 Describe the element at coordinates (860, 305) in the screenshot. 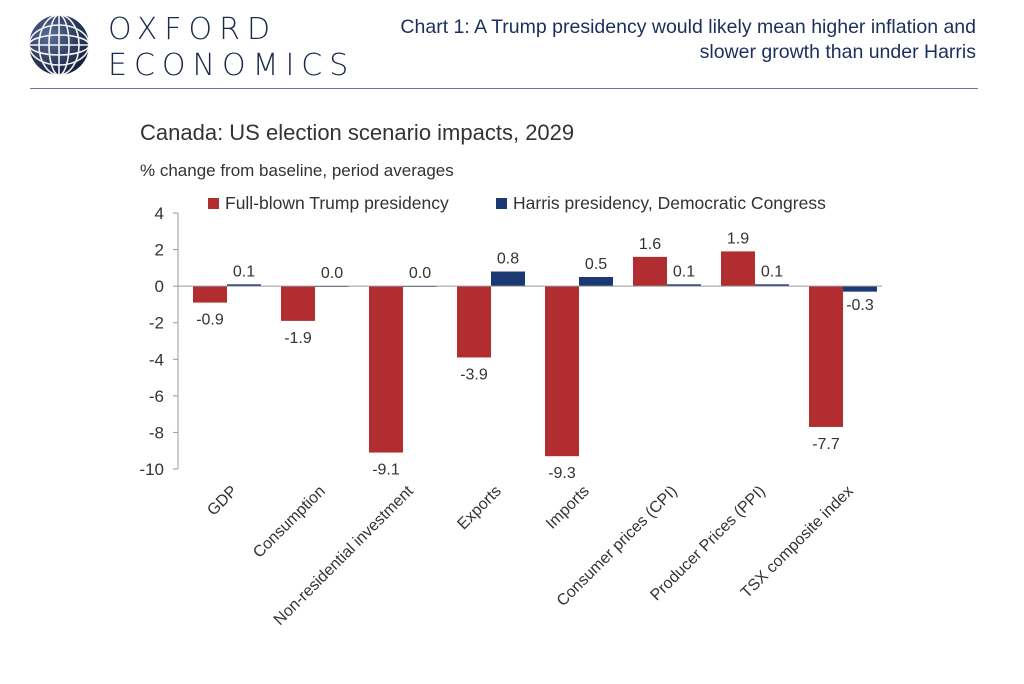

I see `data-label-harris: -0.3` at that location.